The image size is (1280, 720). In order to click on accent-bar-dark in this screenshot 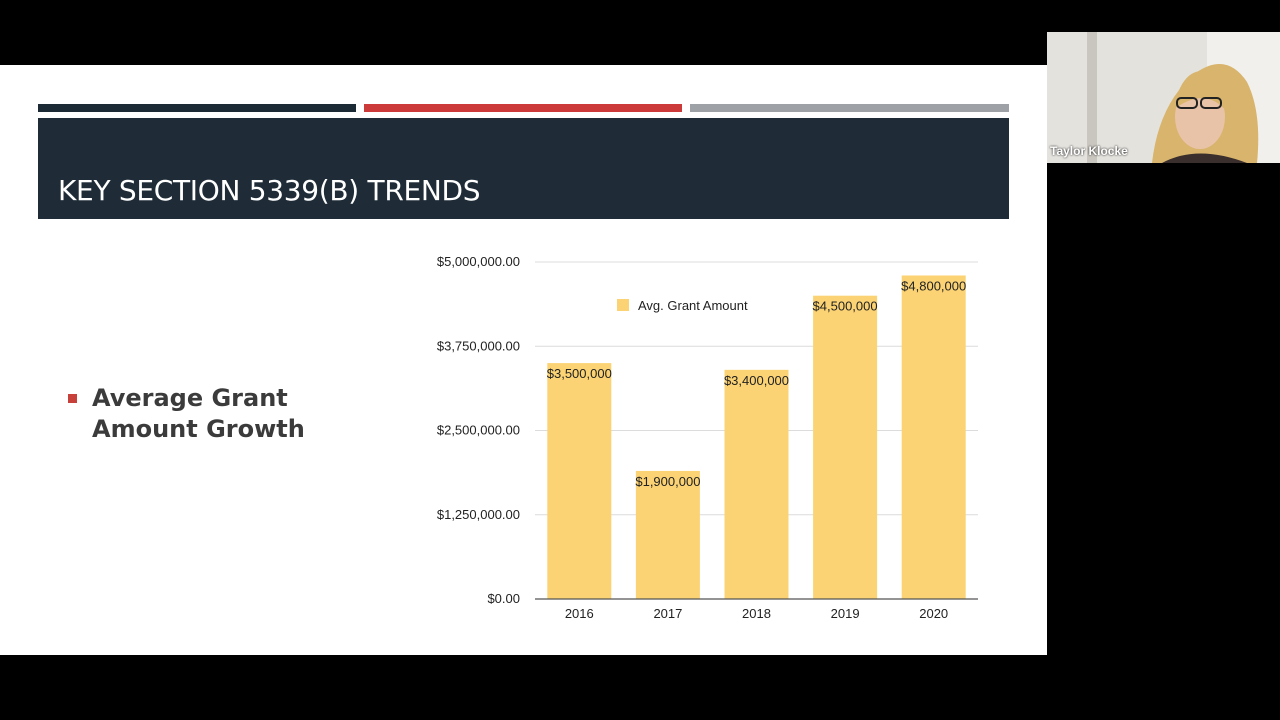, I will do `click(197, 108)`.